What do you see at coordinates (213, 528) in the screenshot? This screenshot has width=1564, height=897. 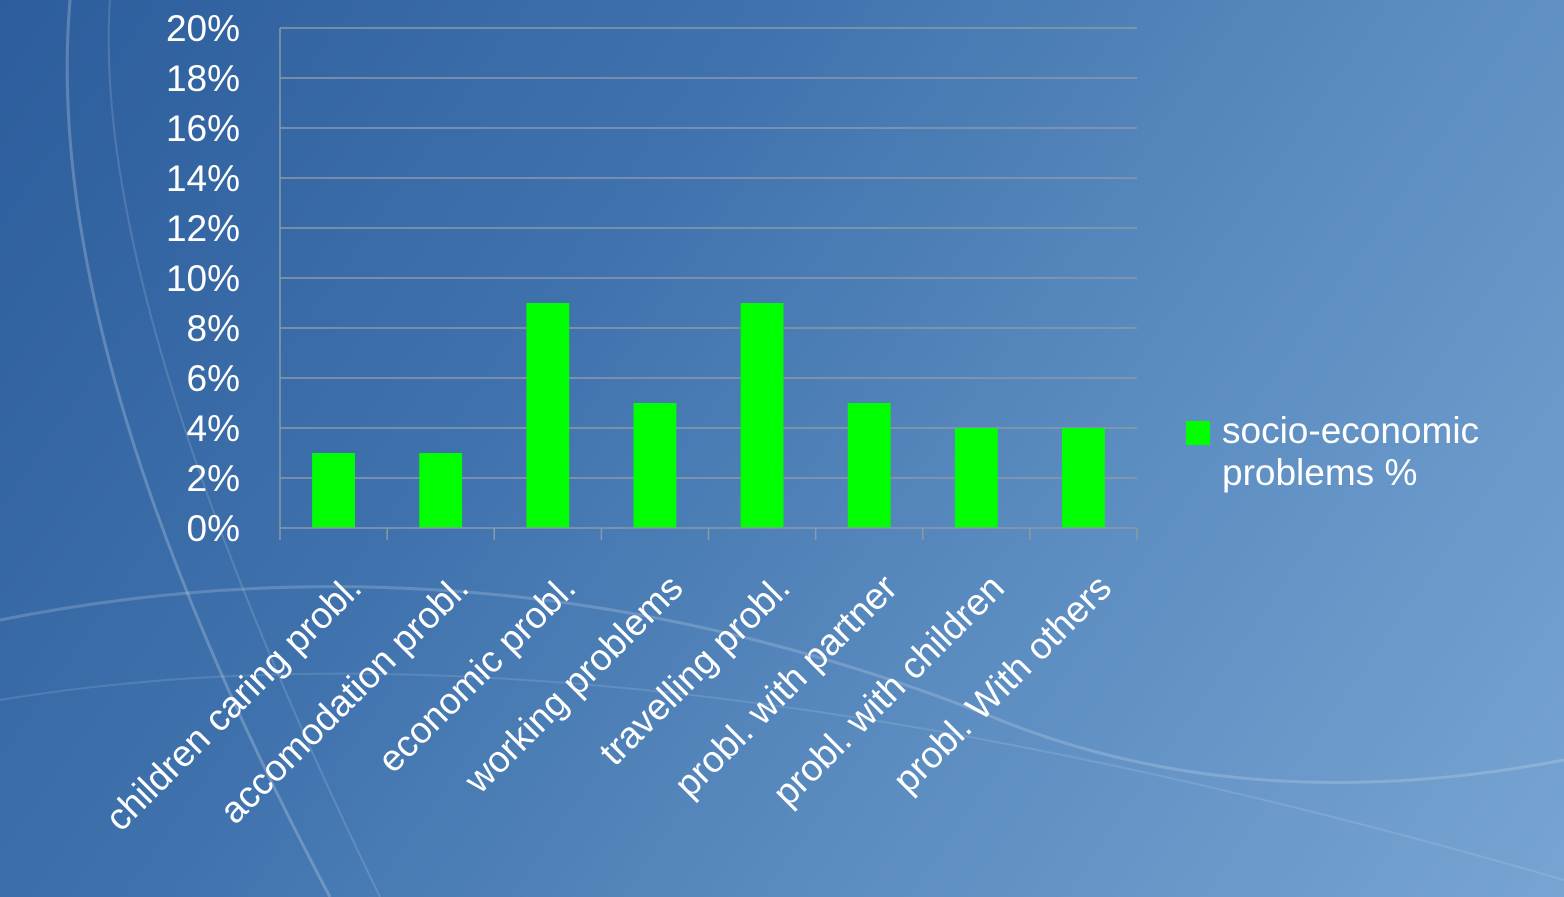 I see `y-tick-label: 0%` at bounding box center [213, 528].